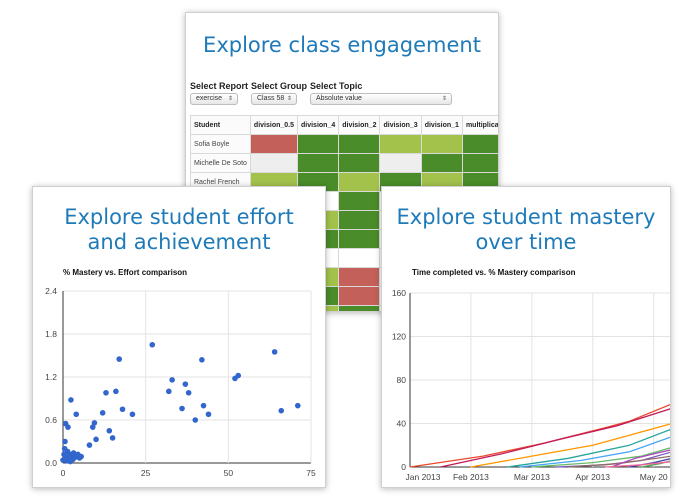  What do you see at coordinates (51, 291) in the screenshot?
I see `y-tick-label: 2.4` at bounding box center [51, 291].